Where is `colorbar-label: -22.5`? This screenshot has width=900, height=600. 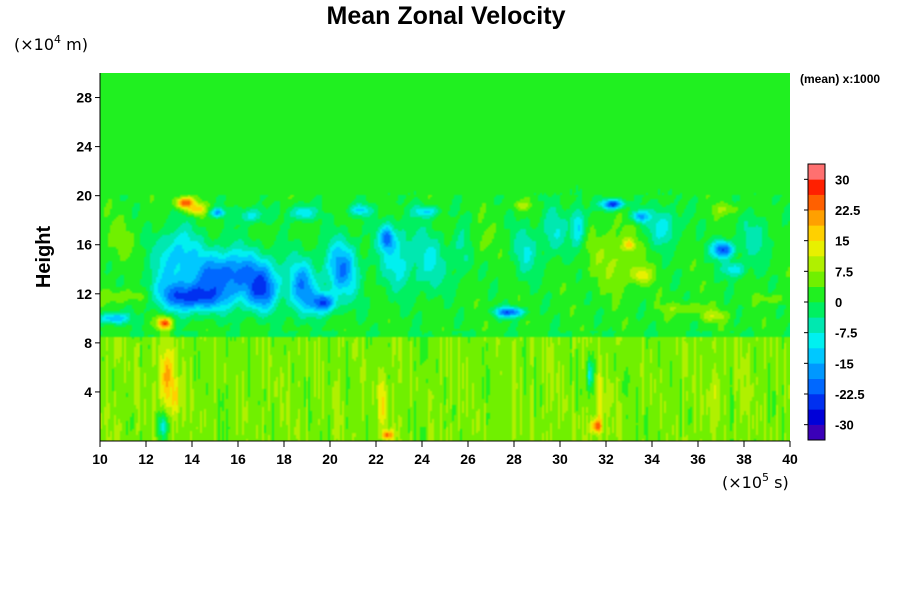
colorbar-label: -22.5 is located at coordinates (850, 394).